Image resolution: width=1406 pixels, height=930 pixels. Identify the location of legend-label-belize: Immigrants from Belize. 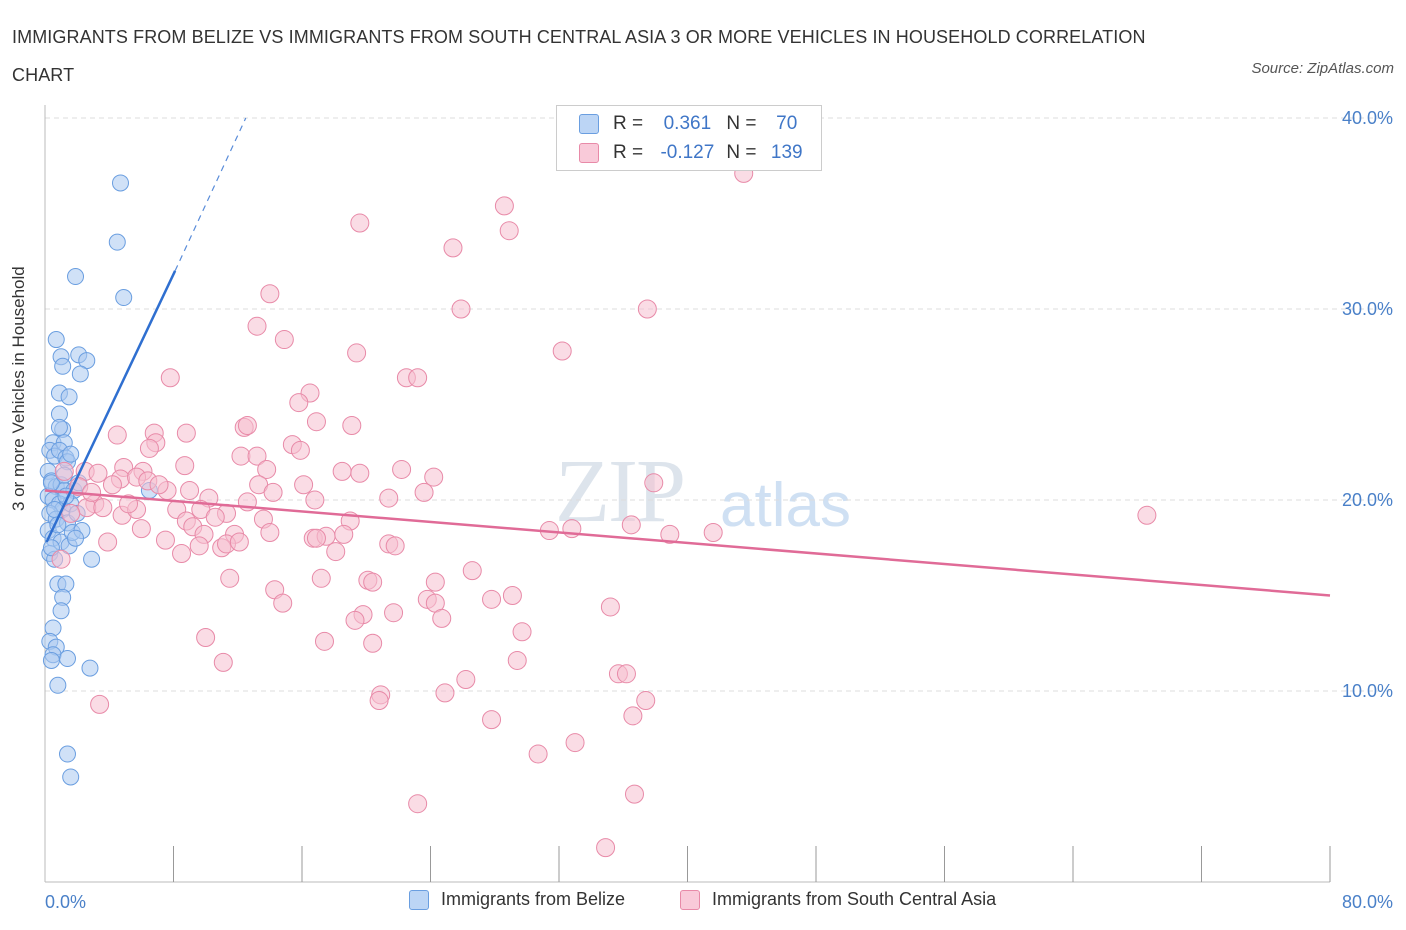
(533, 899).